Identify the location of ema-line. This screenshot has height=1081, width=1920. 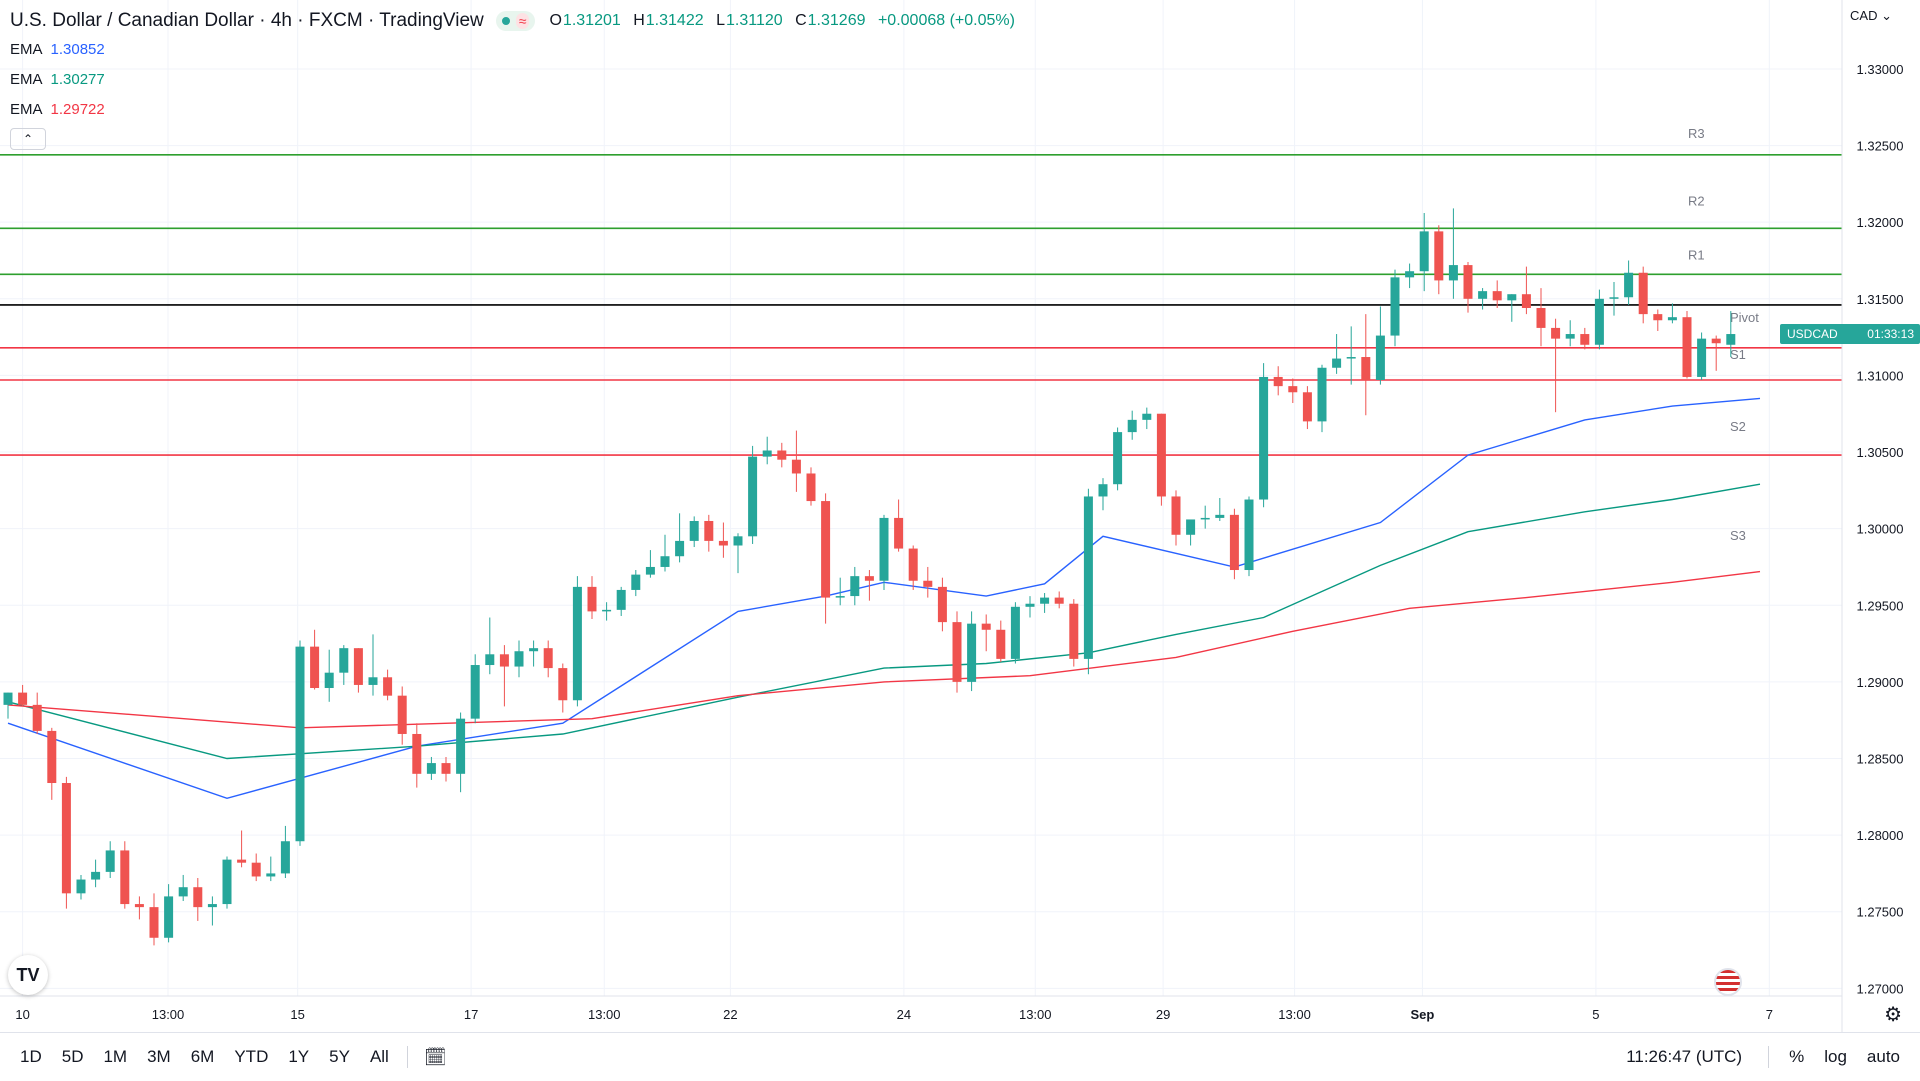
(884, 649).